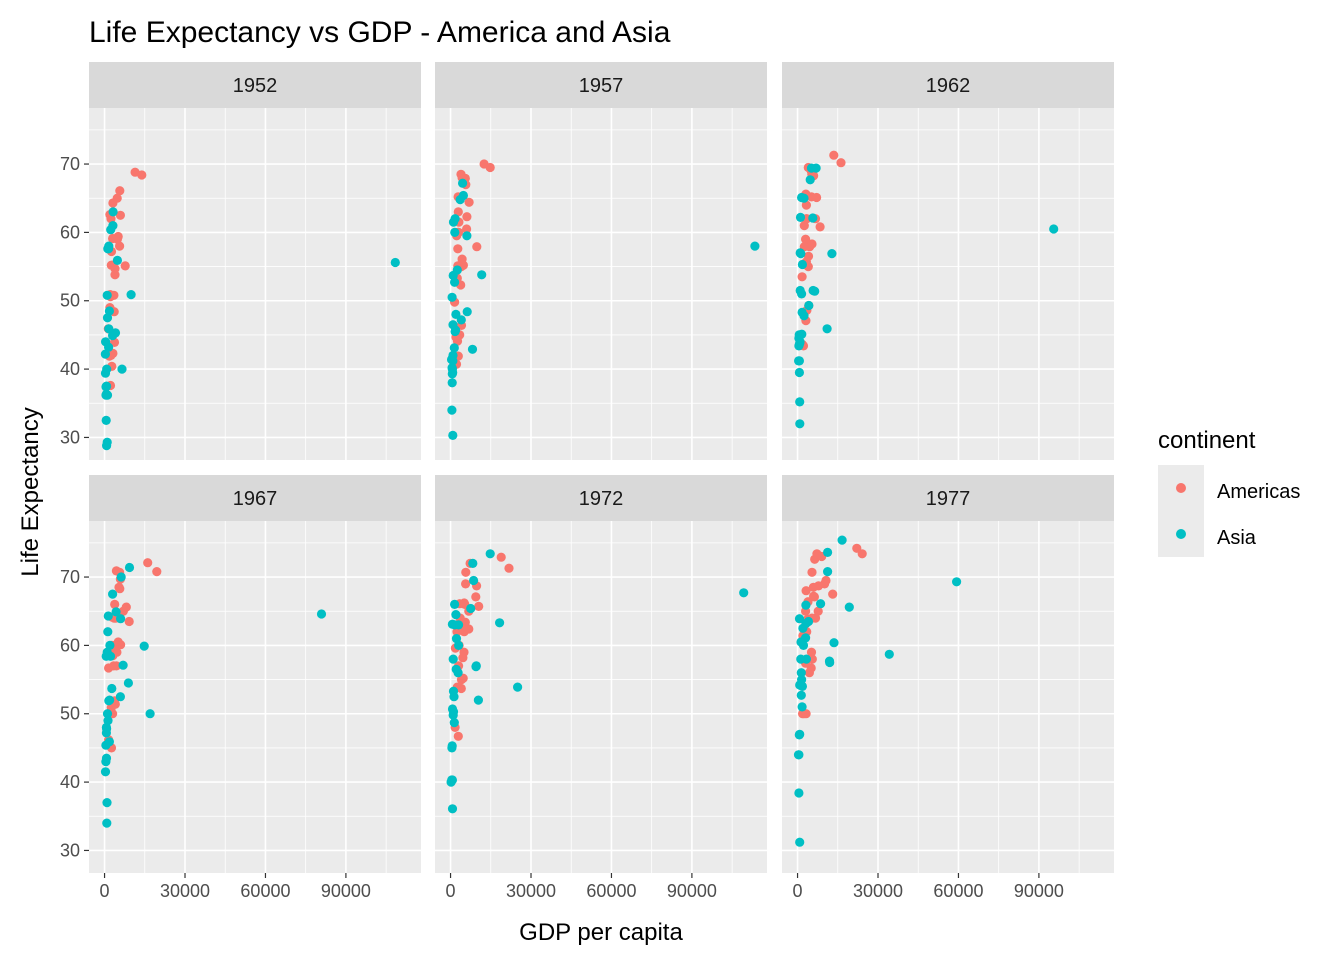  I want to click on legend-key-background, so click(1181, 511).